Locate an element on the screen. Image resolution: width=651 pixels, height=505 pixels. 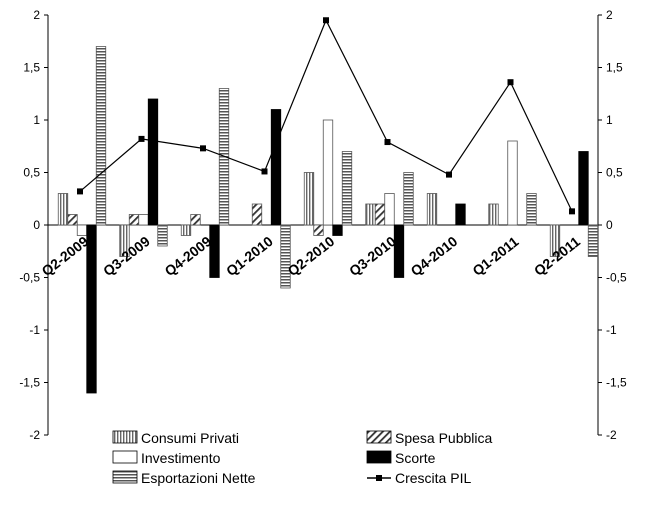
legend-item-consumi-privati: Consumi Privati is located at coordinates (175, 438).